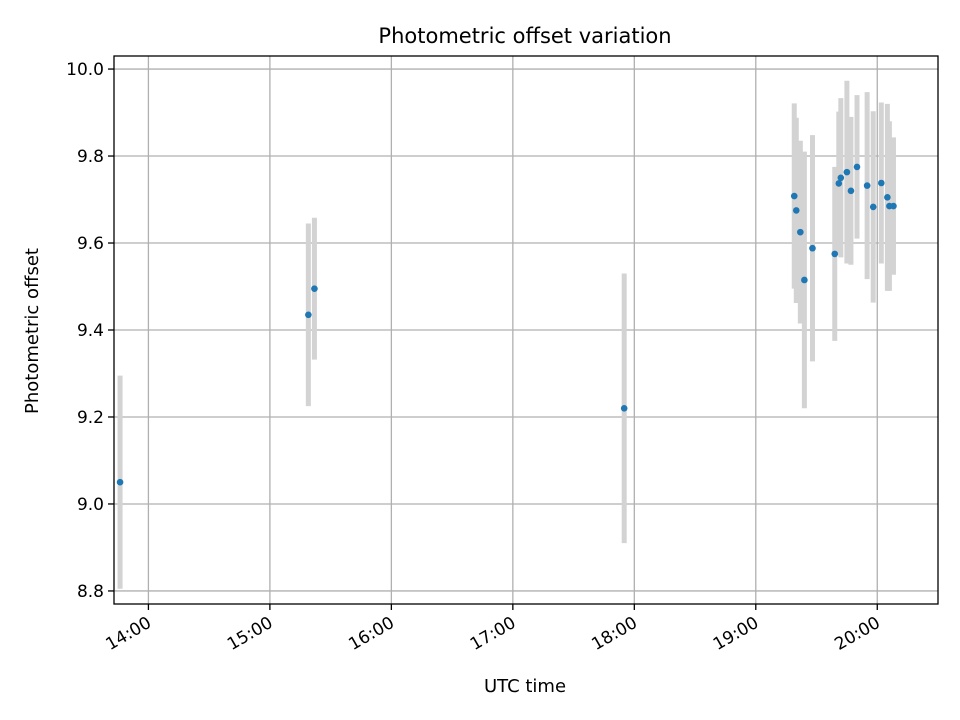 This screenshot has height=720, width=960. I want to click on y-tick-label: 9.6, so click(90, 244).